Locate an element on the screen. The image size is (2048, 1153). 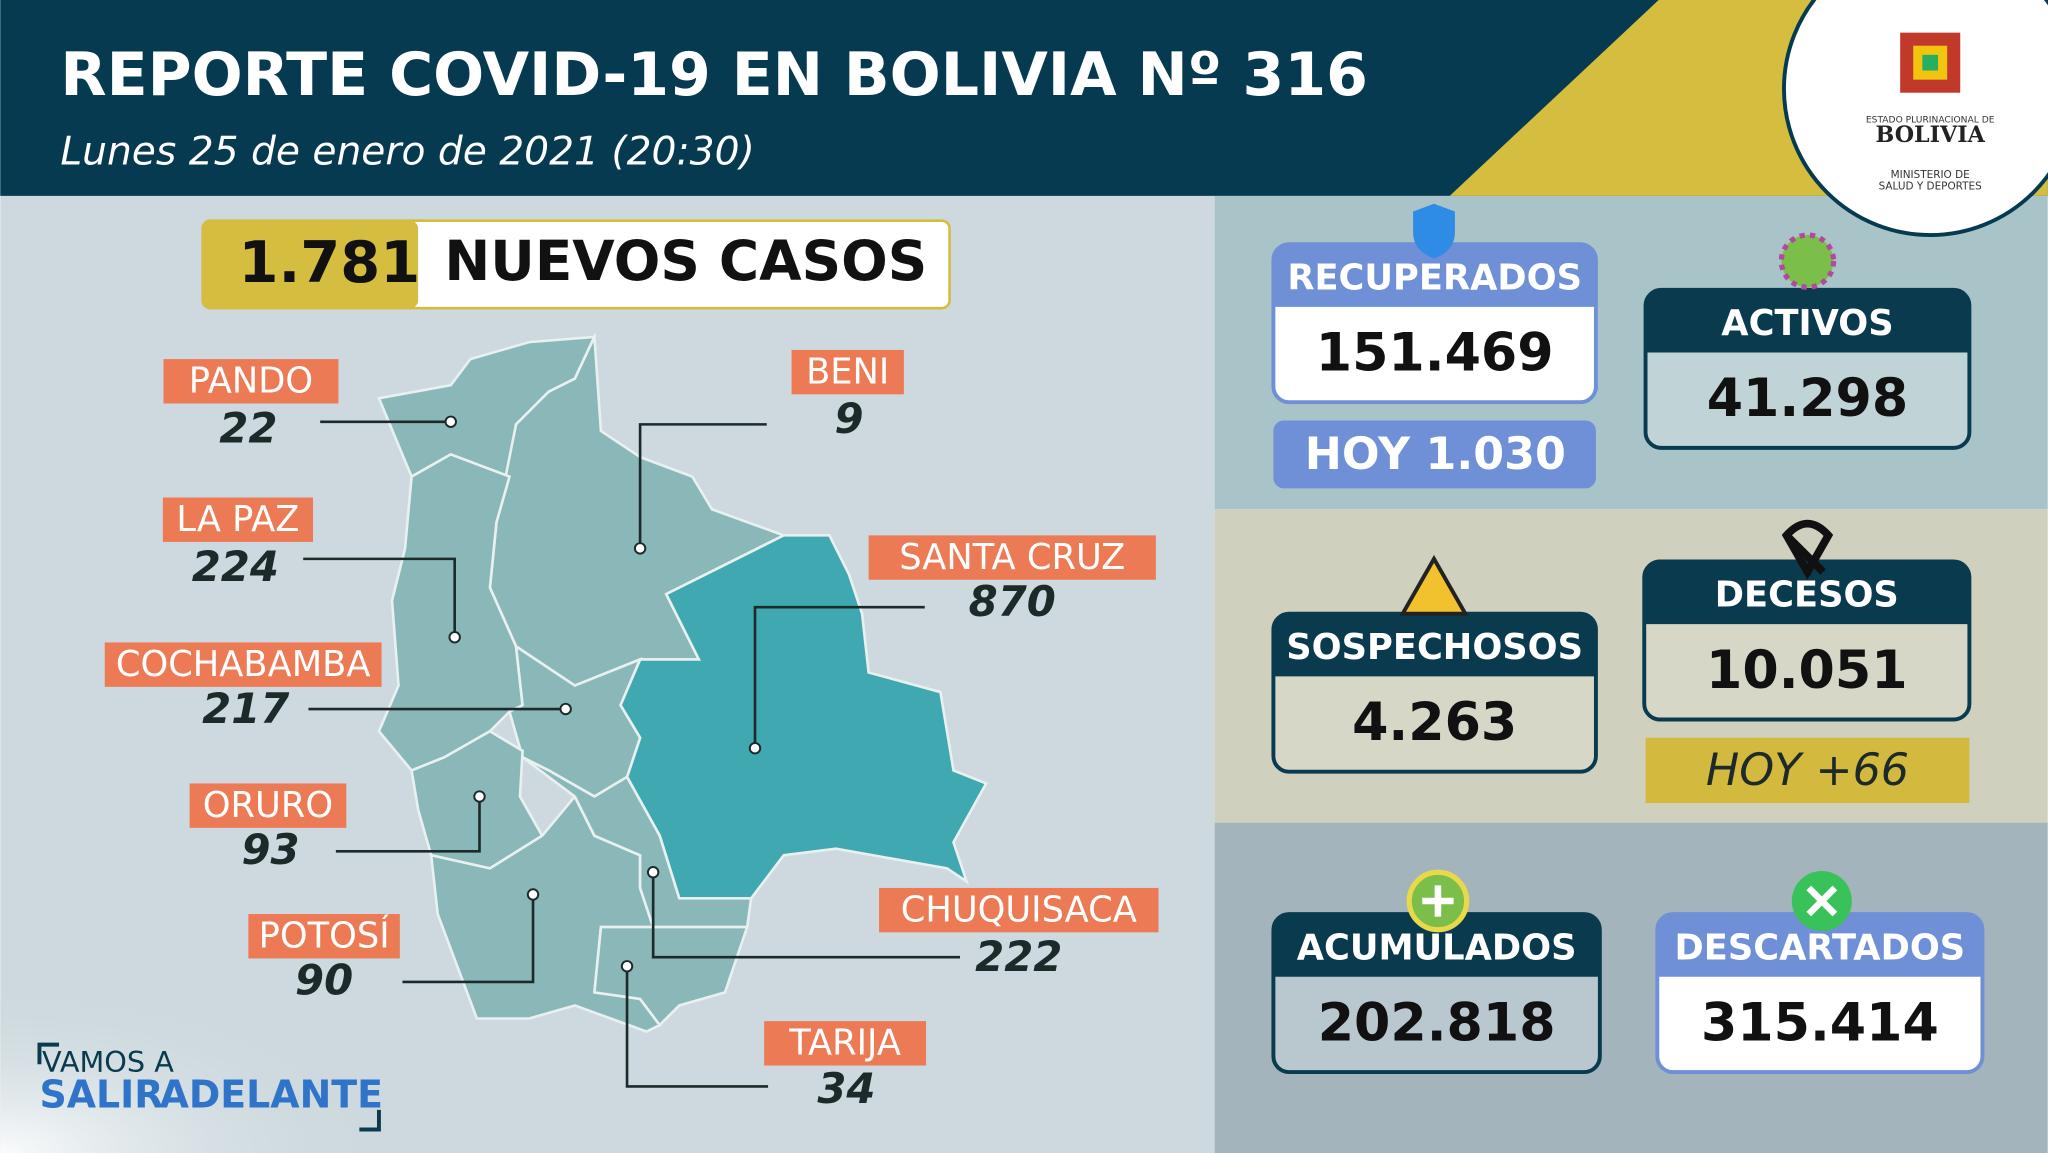
logo-top: ESTADO PLURINACIONAL DE is located at coordinates (1930, 121).